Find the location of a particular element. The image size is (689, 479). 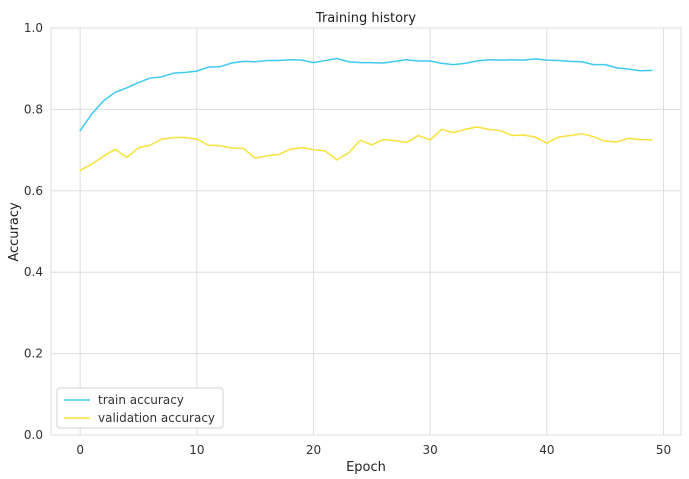

y-axis-label: Accuracy is located at coordinates (14, 232).